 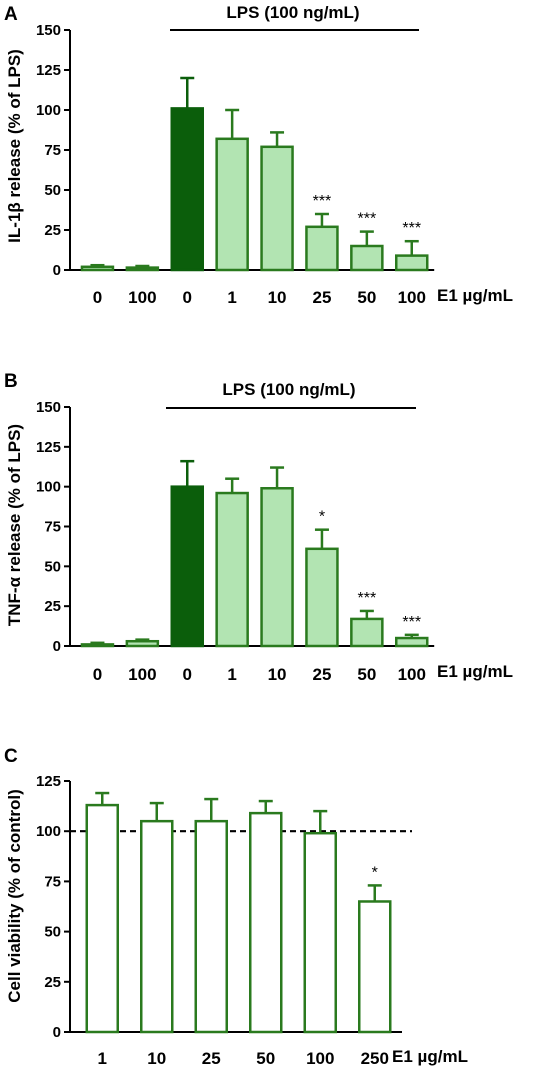 I want to click on x-tick-label: 250, so click(x=375, y=1058).